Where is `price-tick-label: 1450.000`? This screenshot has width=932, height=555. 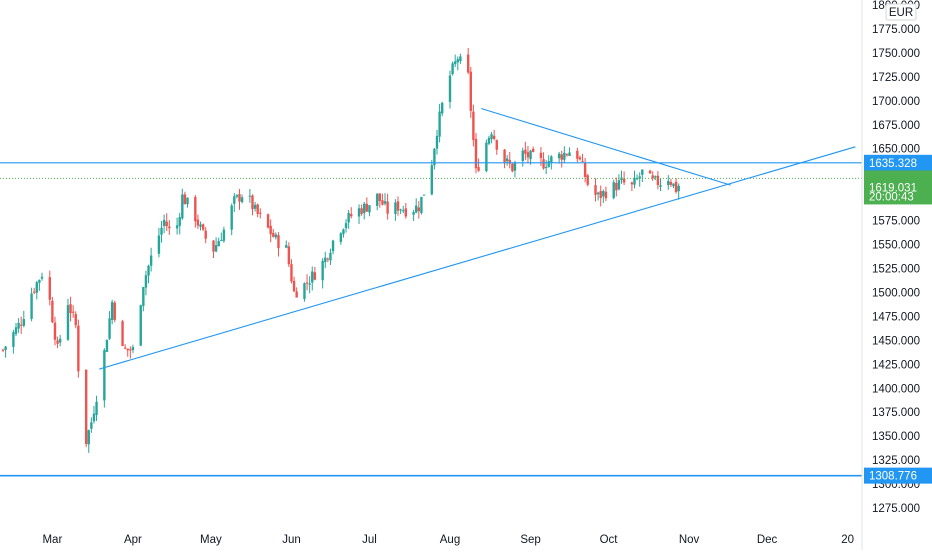
price-tick-label: 1450.000 is located at coordinates (896, 341).